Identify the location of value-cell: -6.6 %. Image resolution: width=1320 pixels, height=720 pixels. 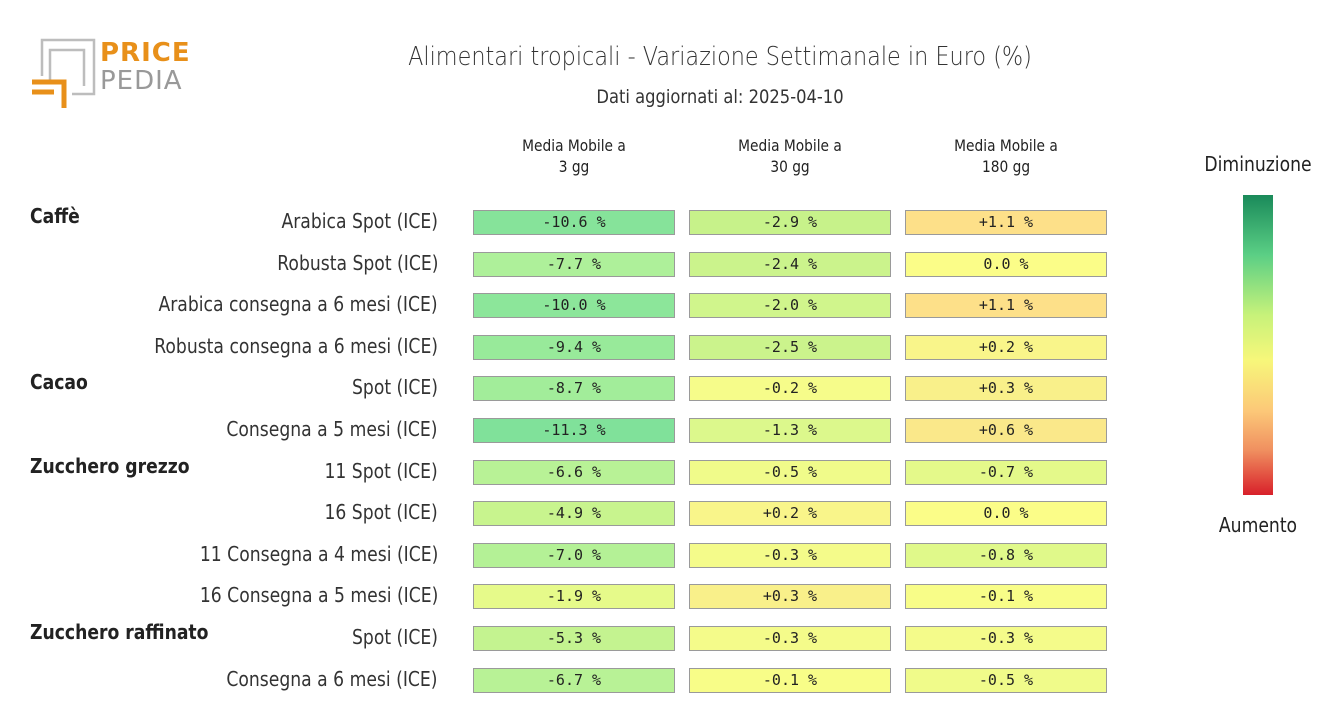
(574, 472).